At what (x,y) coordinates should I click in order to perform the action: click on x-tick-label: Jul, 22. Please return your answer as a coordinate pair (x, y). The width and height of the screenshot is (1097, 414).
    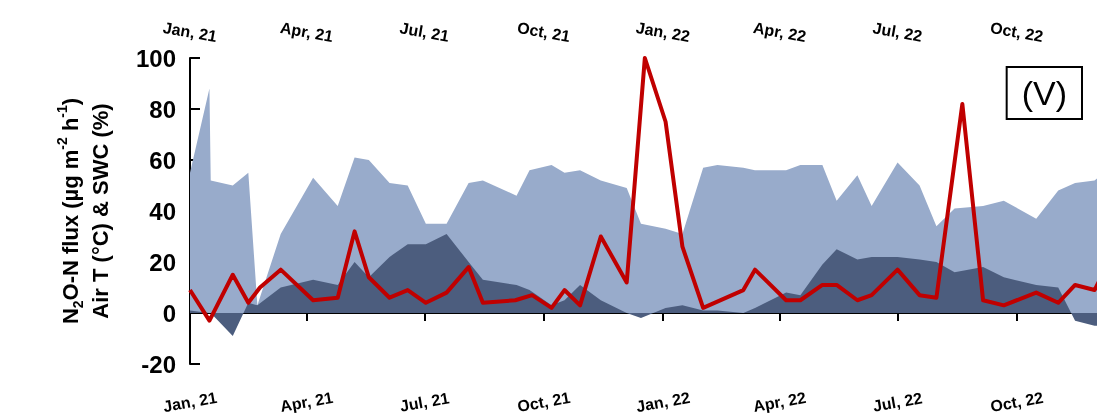
    Looking at the image, I should click on (897, 32).